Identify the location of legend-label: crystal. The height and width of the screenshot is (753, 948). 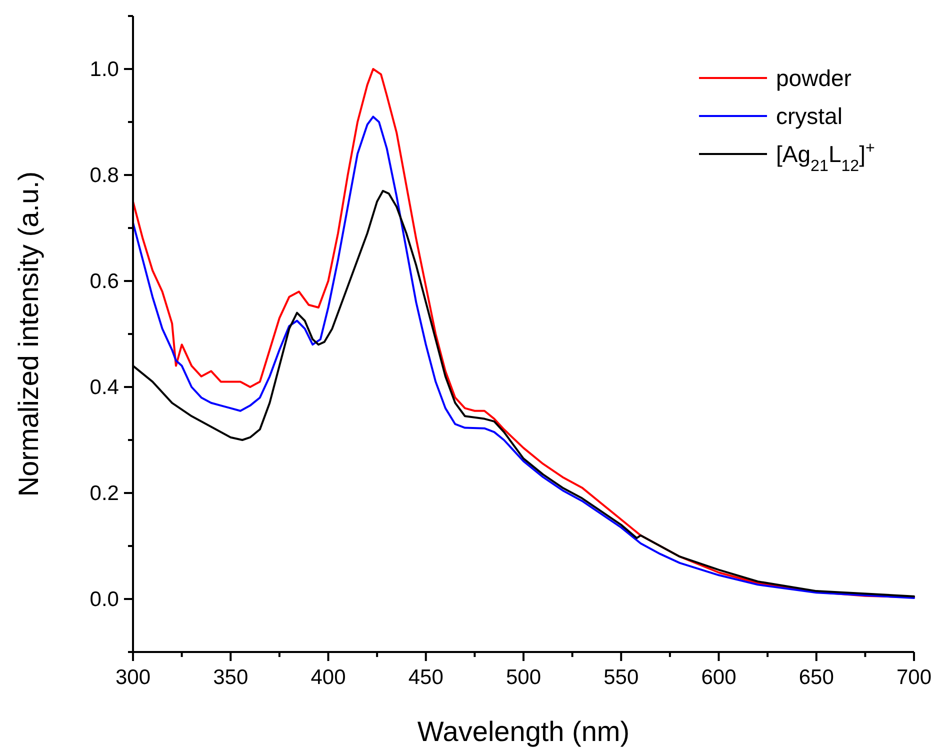
(809, 116).